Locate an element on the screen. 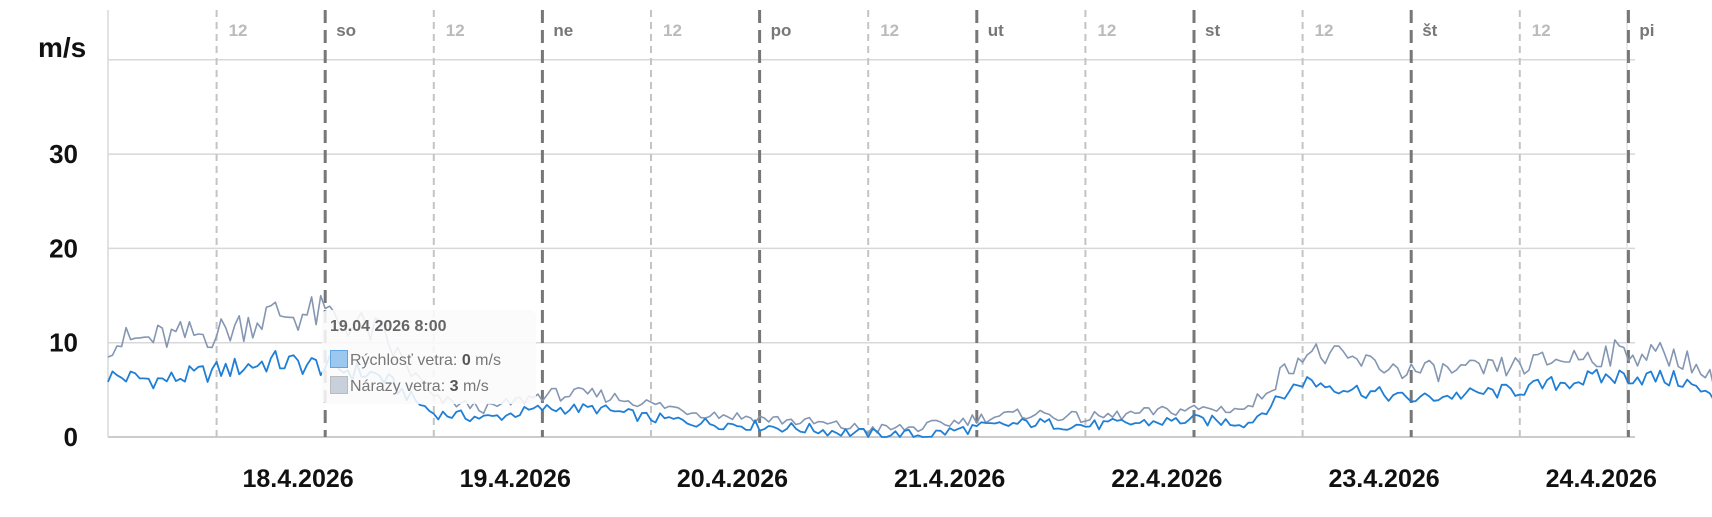  day-label-so: so is located at coordinates (346, 30).